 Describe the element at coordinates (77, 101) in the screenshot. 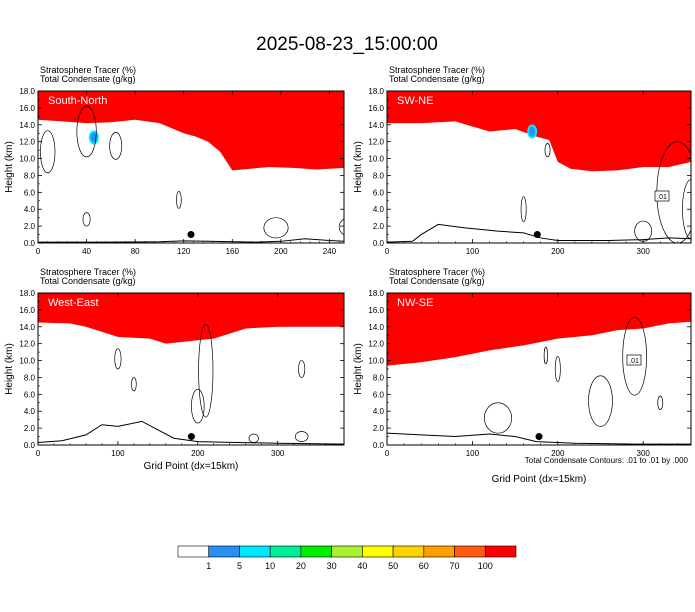

I see `panel-label: South-North` at that location.